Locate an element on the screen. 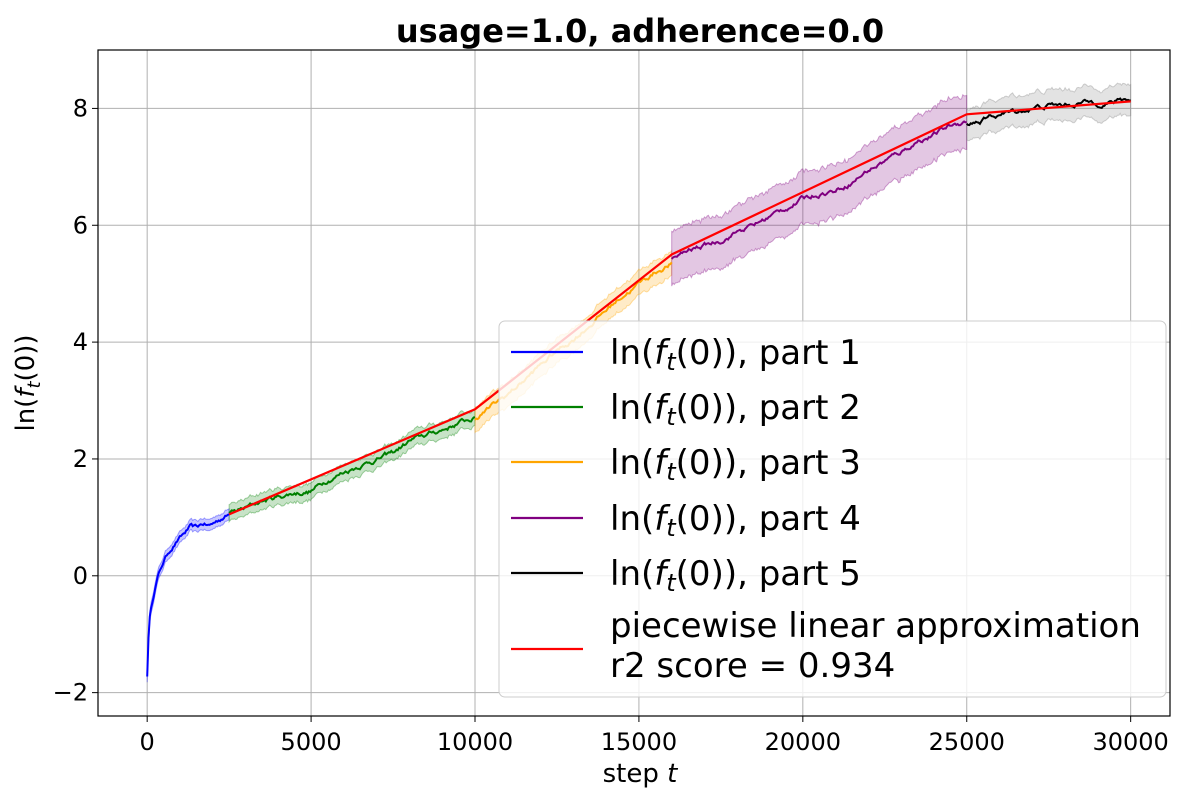 The height and width of the screenshot is (800, 1200). x-tick-label: 15000 is located at coordinates (639, 742).